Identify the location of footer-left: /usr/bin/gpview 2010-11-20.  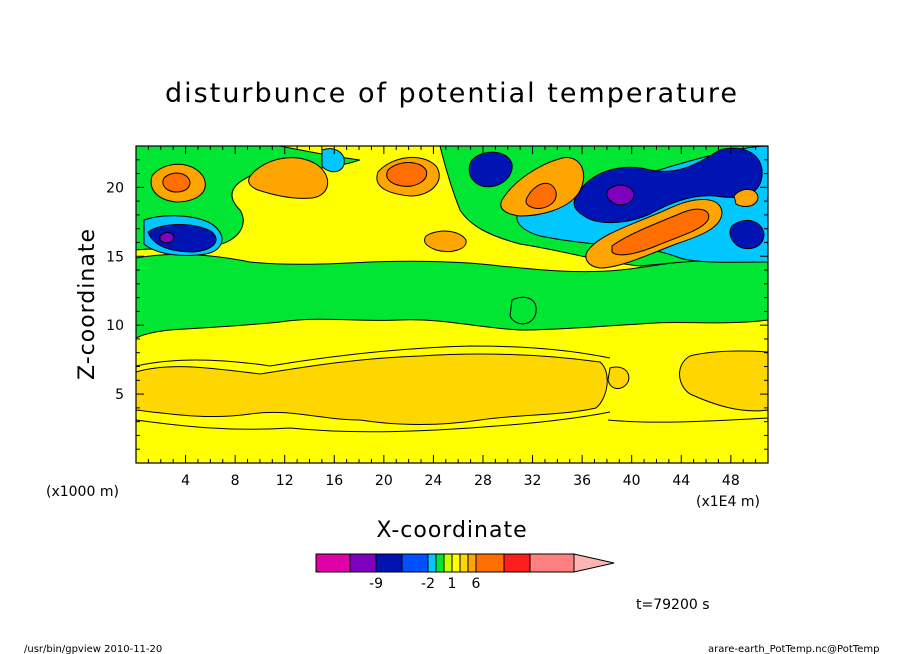
(93, 649).